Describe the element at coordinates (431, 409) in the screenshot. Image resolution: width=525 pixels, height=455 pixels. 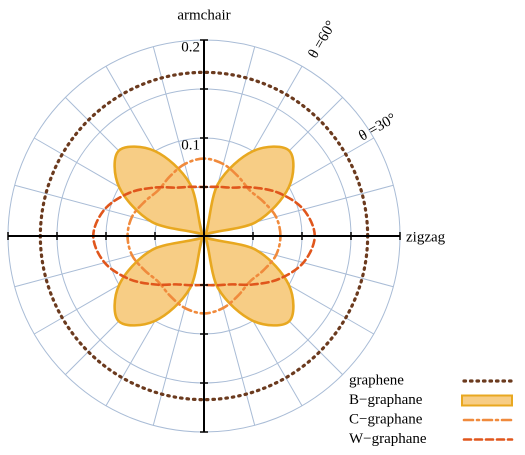
I see `legend: graphene B−graphane C−graphane W−graphane` at that location.